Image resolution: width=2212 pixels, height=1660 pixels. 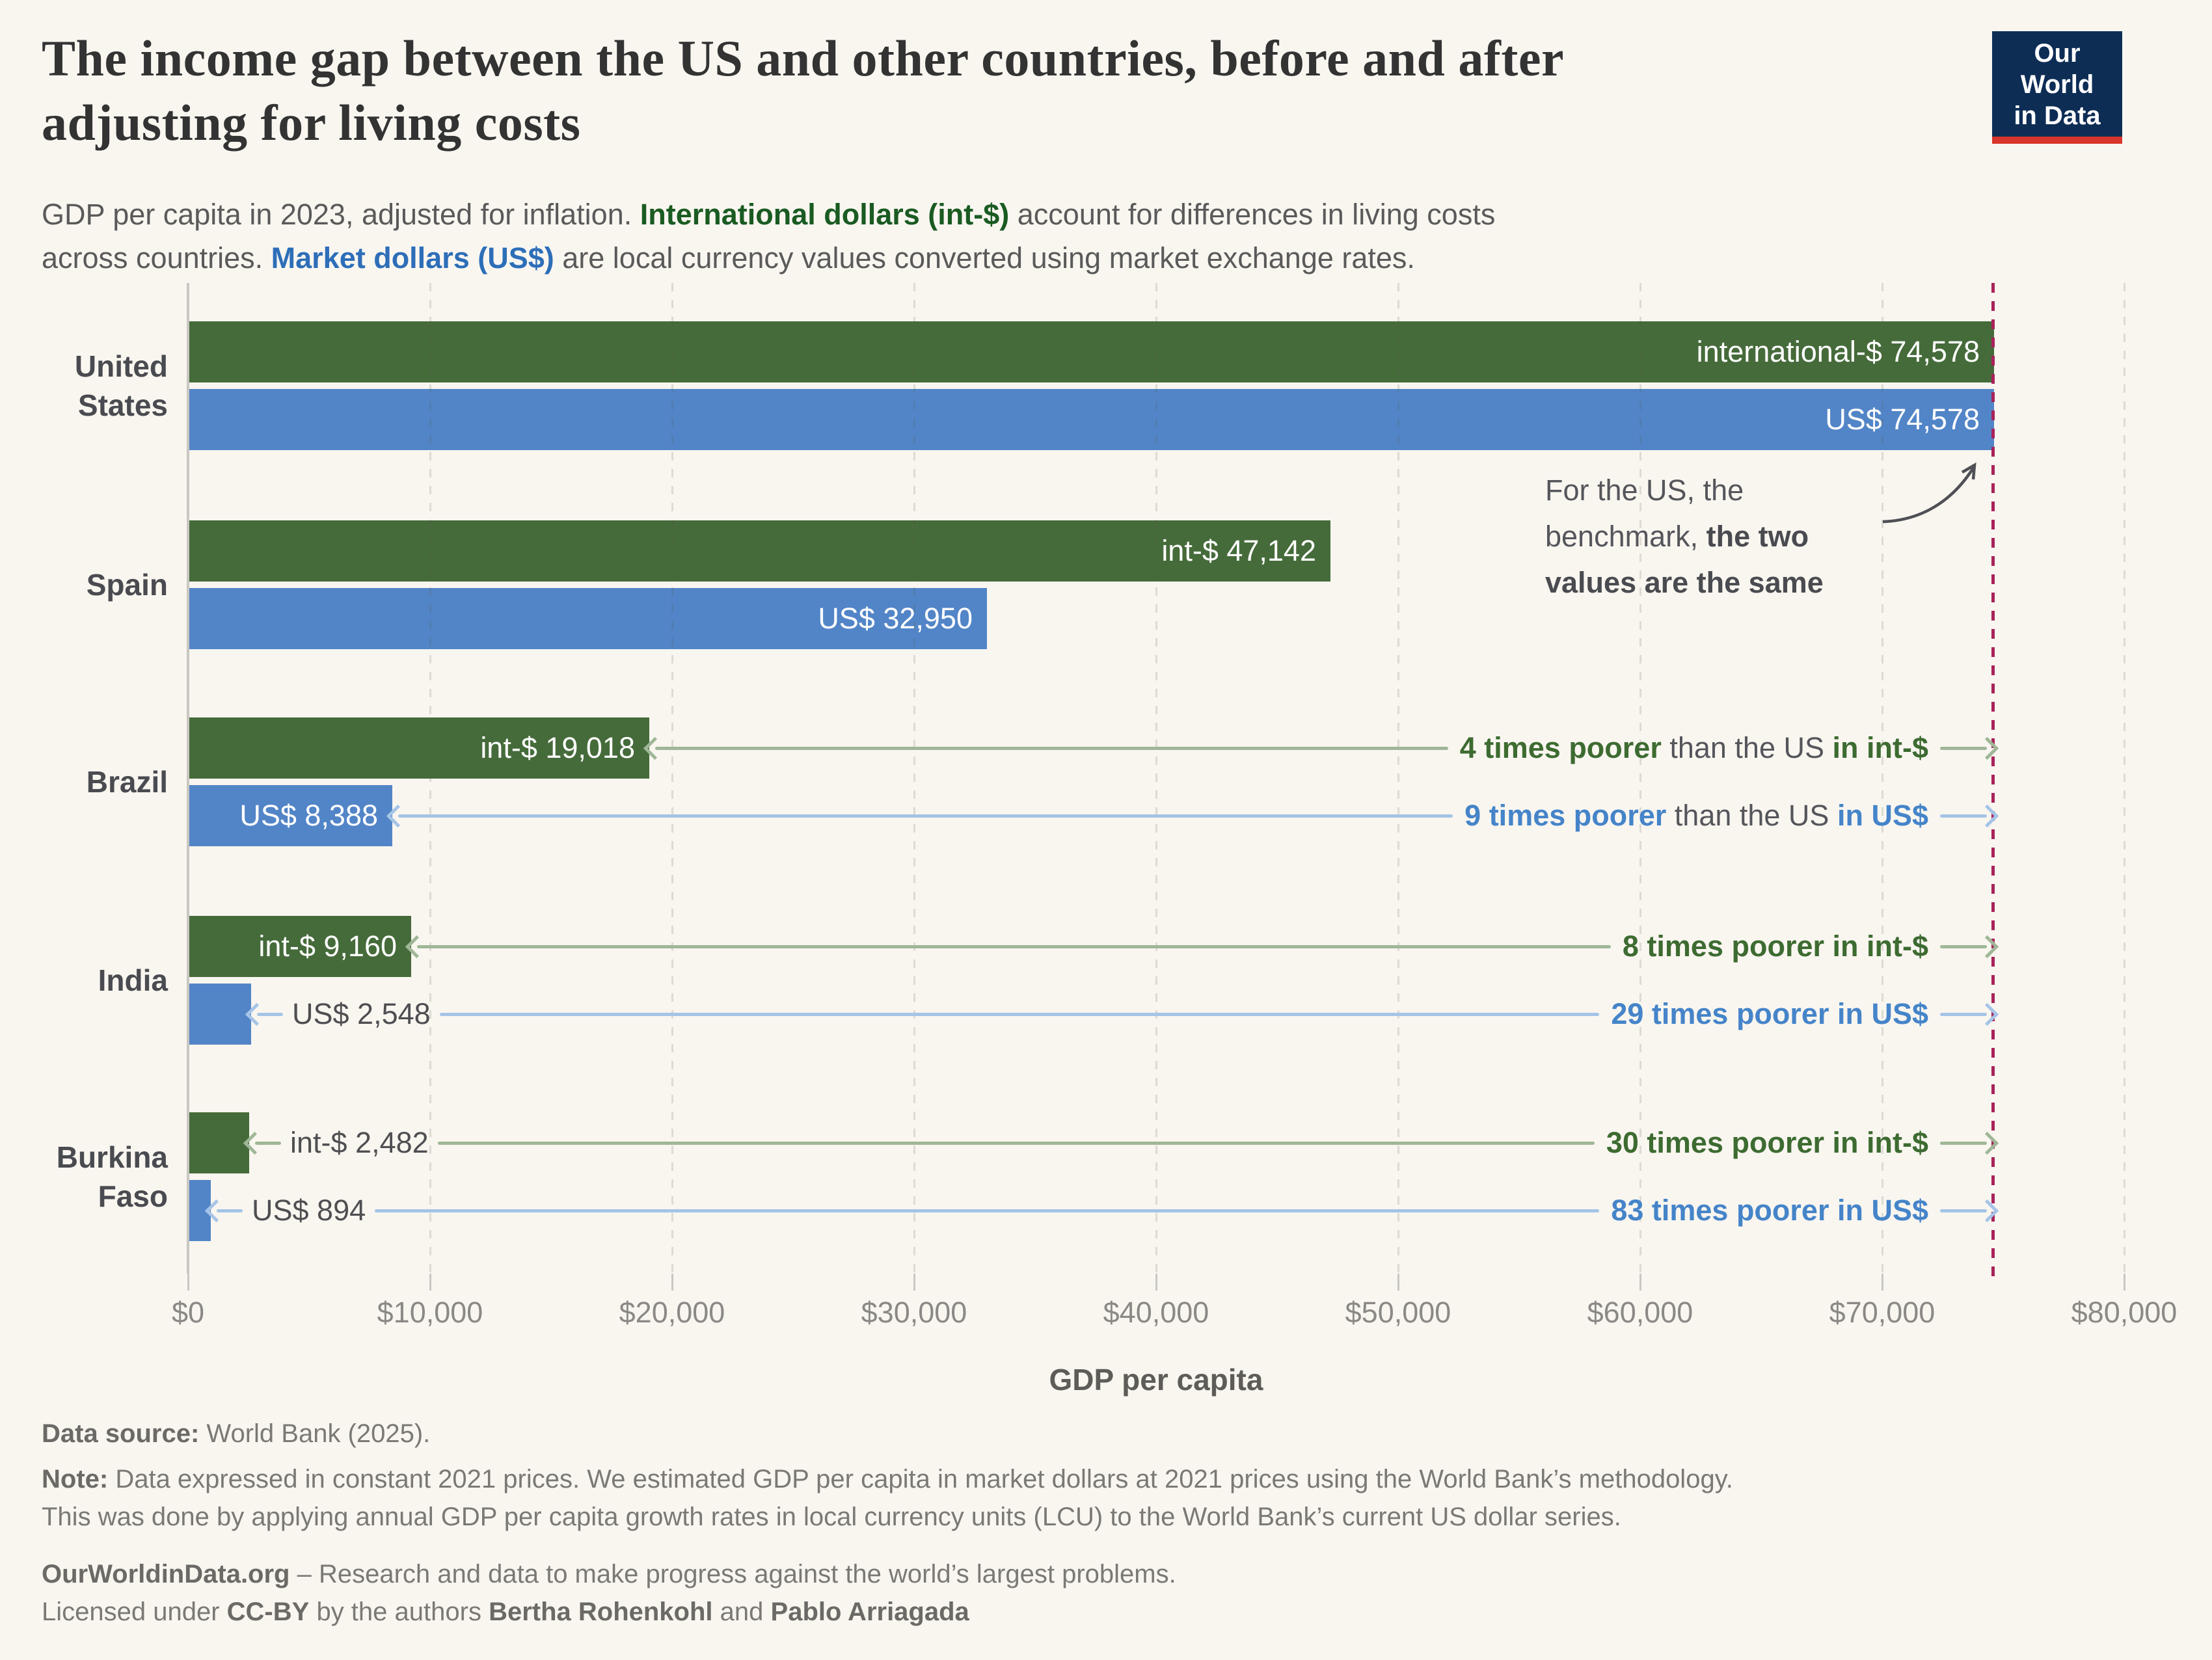 I want to click on x-axis-tick-label: $60,000, so click(x=1640, y=1312).